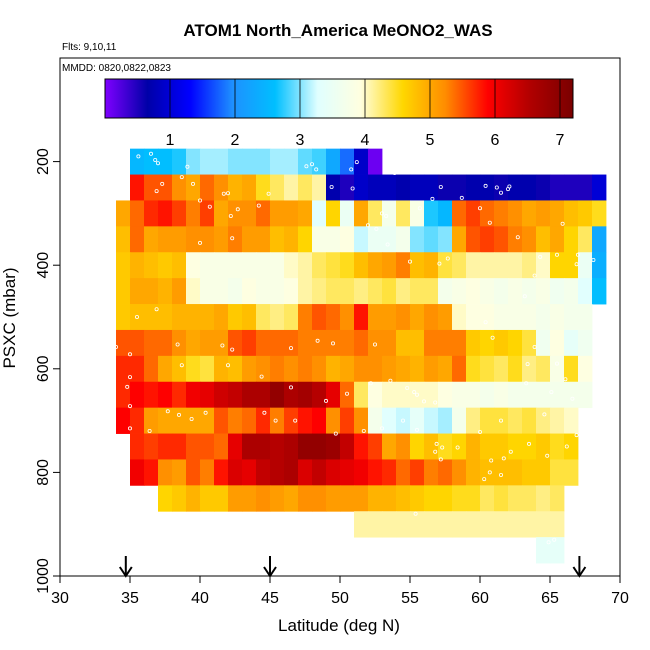 This screenshot has width=650, height=650. What do you see at coordinates (620, 598) in the screenshot?
I see `x-tick-label: 70` at bounding box center [620, 598].